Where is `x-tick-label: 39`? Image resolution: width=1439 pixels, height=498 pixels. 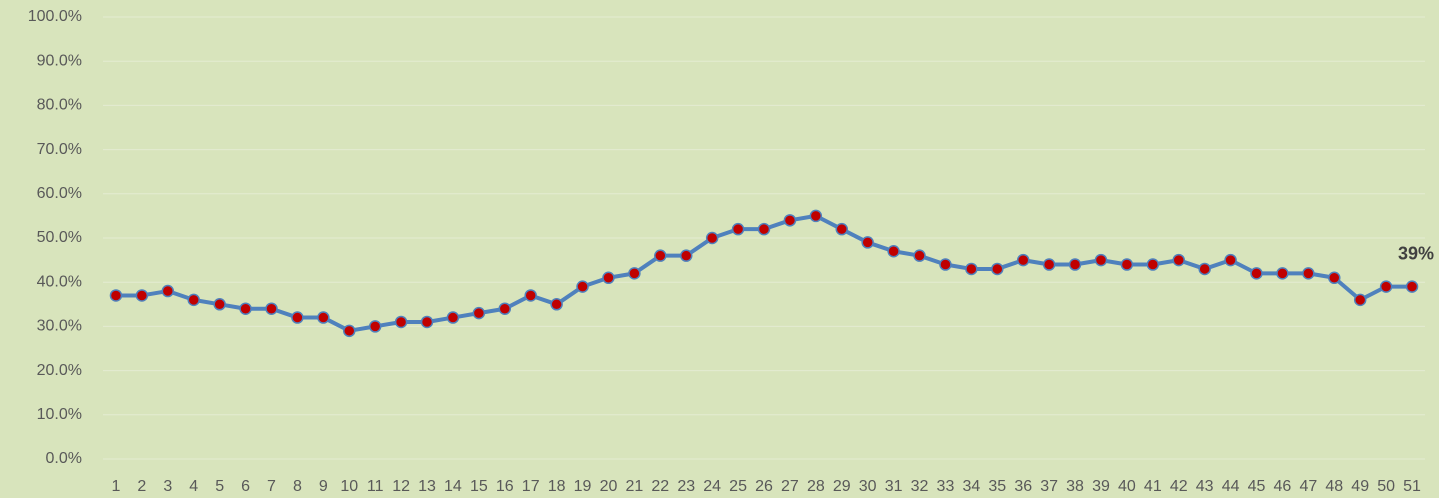 x-tick-label: 39 is located at coordinates (1101, 486).